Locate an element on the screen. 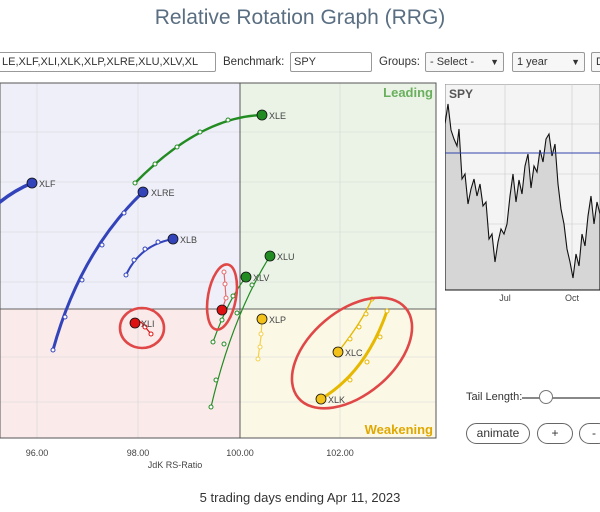 The width and height of the screenshot is (600, 512). x-tick-100: 100.00 is located at coordinates (240, 453).